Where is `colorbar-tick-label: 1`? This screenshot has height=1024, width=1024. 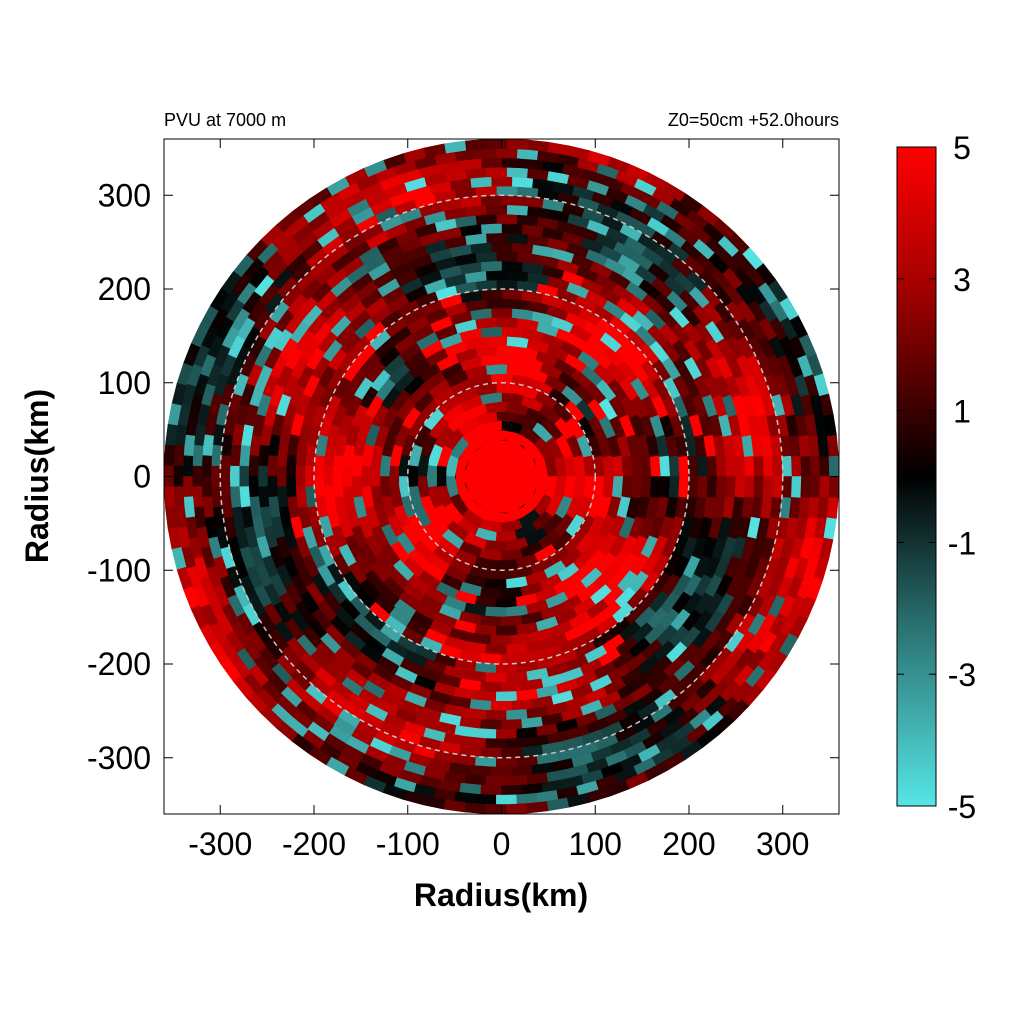 colorbar-tick-label: 1 is located at coordinates (962, 412).